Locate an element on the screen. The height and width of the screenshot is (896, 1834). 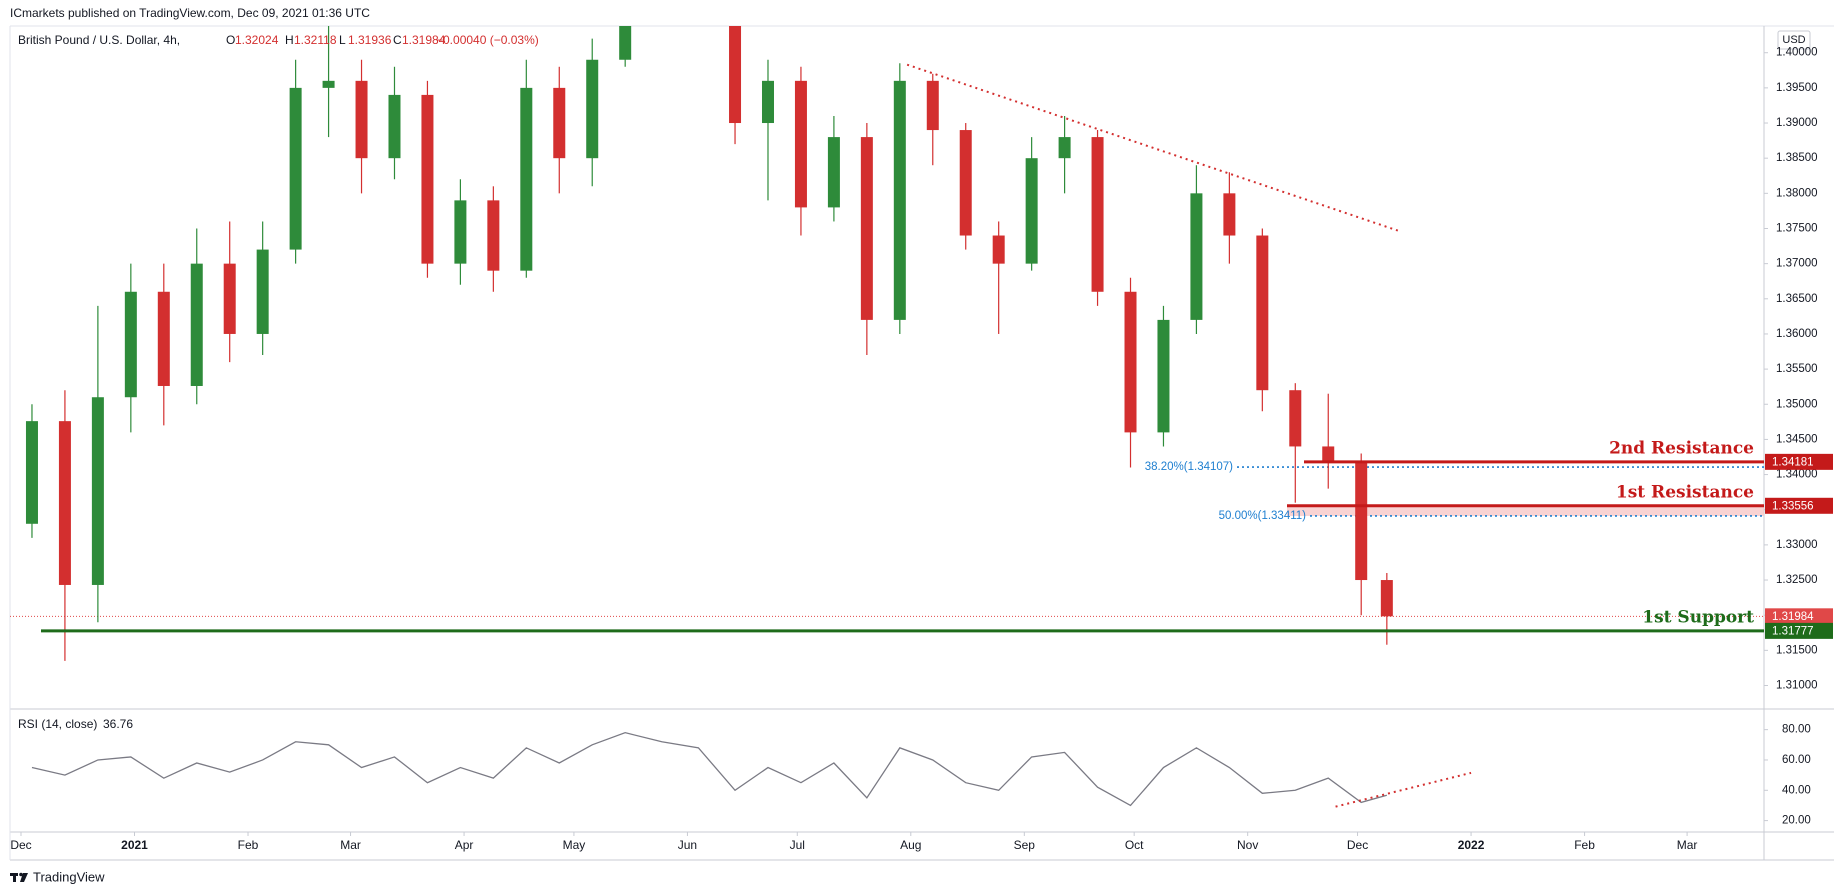
y-tick-label: 1.38000 is located at coordinates (1797, 193).